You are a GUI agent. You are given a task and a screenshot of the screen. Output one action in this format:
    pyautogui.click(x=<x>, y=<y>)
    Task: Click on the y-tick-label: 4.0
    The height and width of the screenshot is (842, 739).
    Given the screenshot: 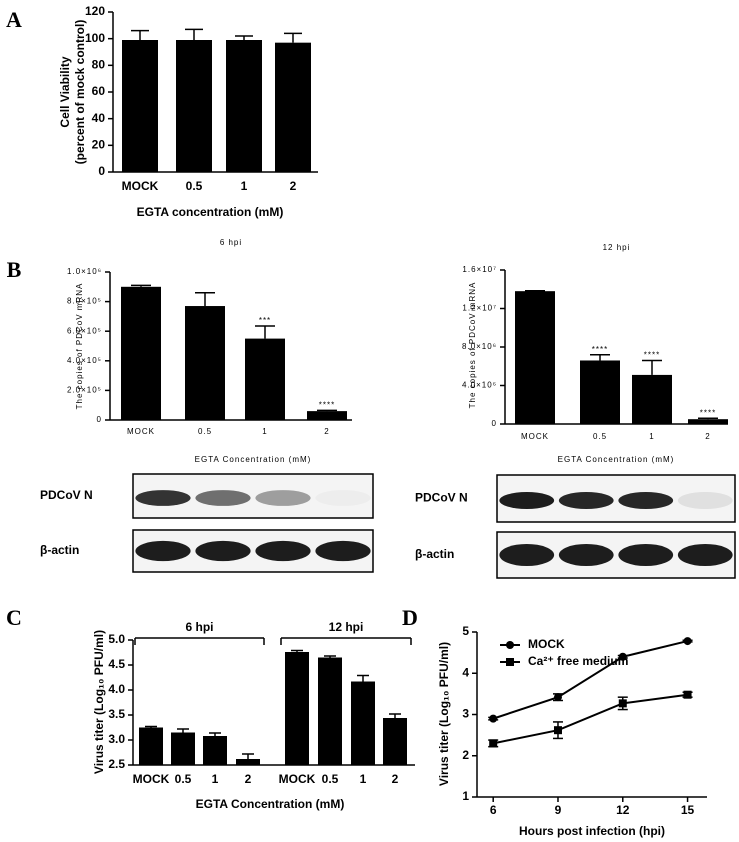 What is the action you would take?
    pyautogui.click(x=116, y=689)
    